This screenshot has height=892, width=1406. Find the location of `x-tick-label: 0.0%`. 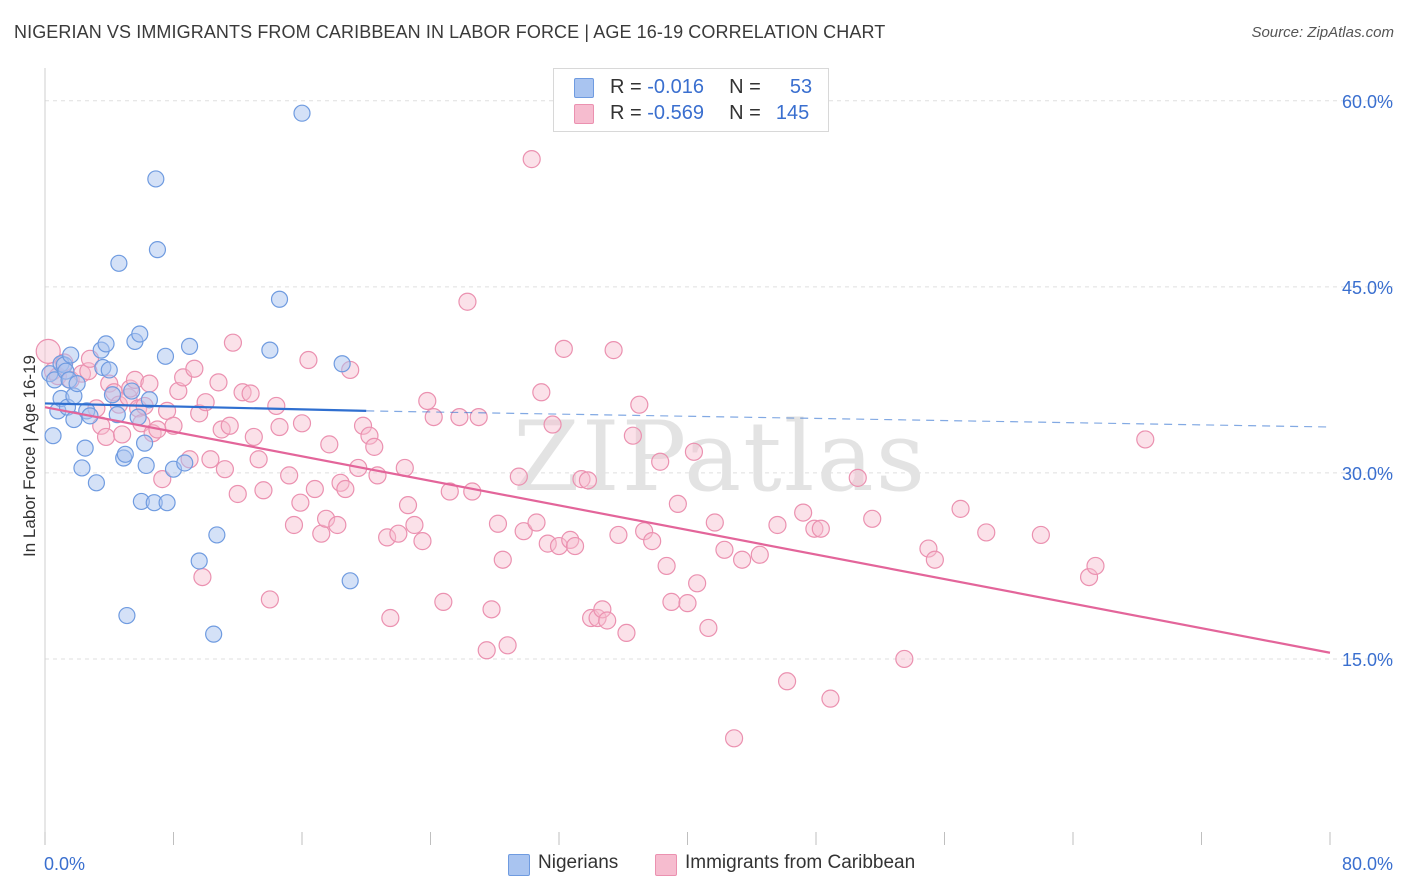

x-tick-label: 0.0% is located at coordinates (64, 864).